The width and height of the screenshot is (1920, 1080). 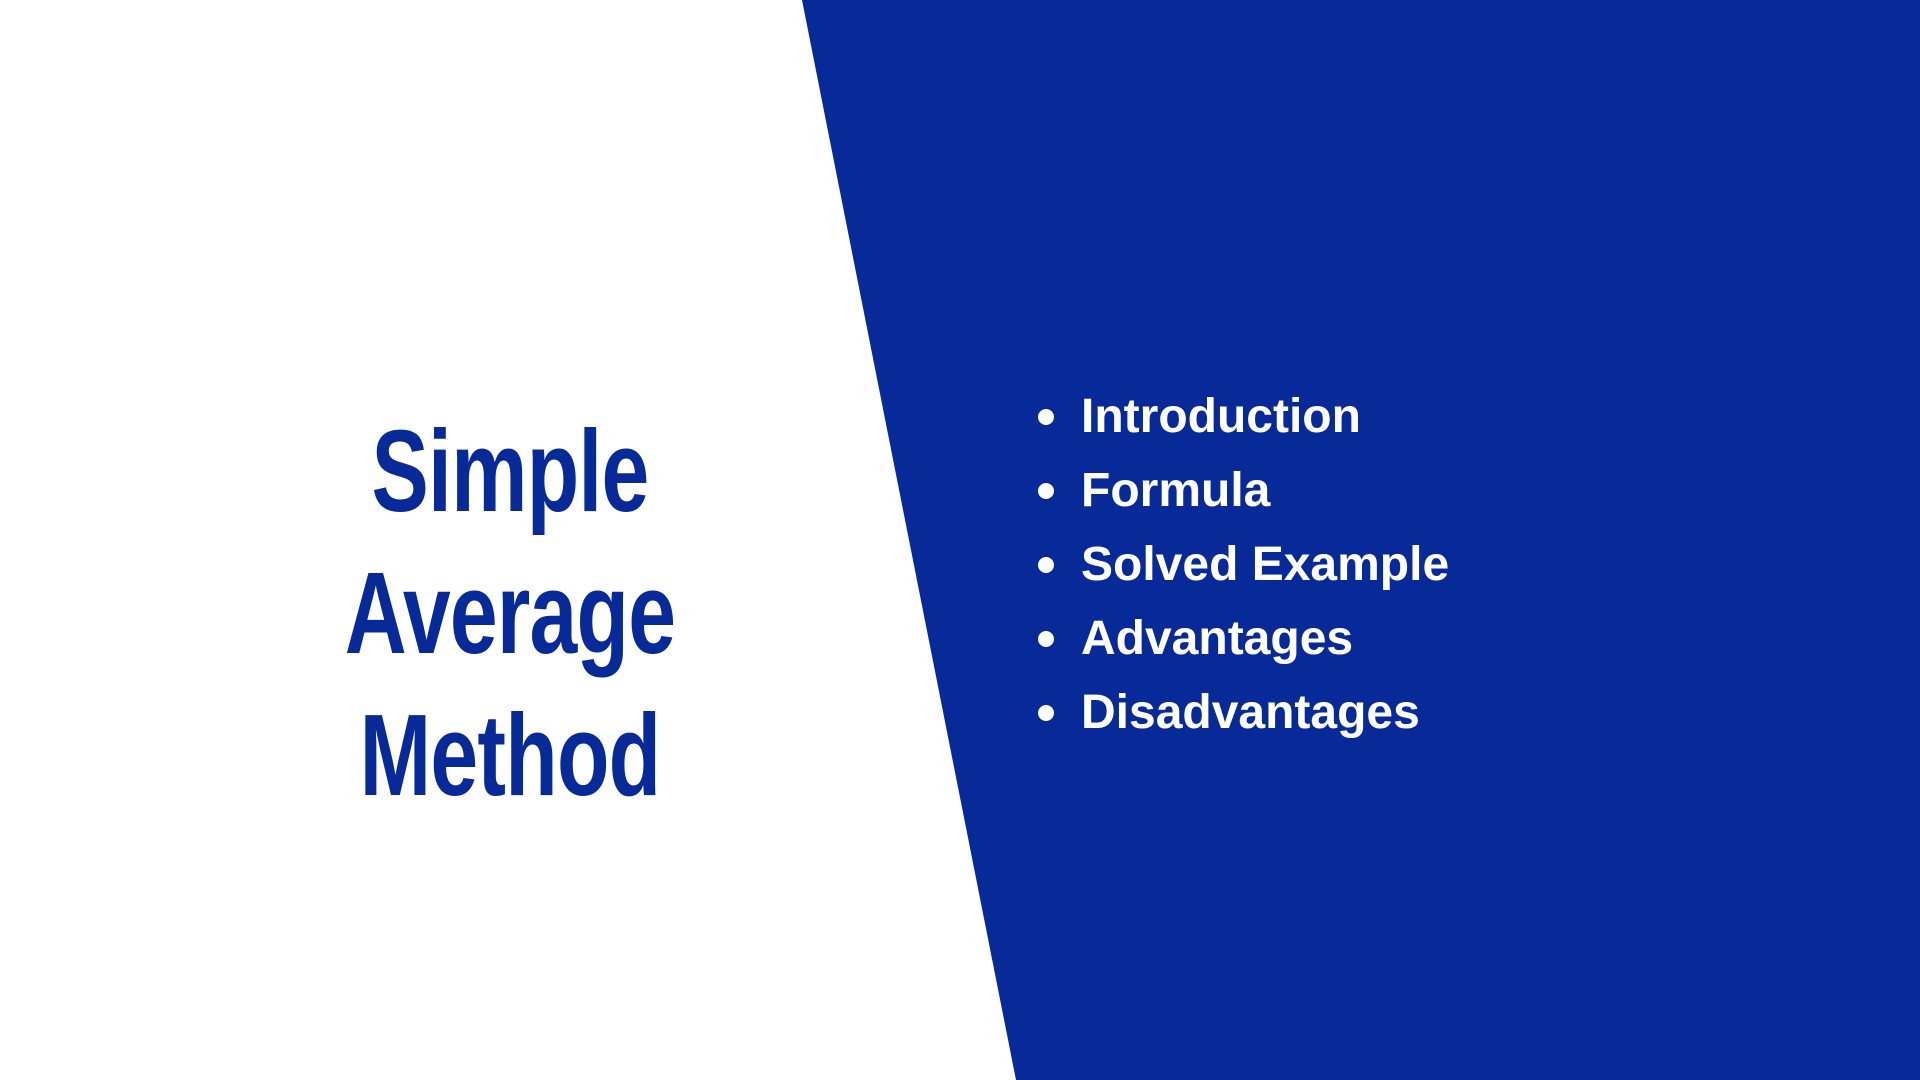 I want to click on agenda-item: Formula, so click(x=1243, y=491).